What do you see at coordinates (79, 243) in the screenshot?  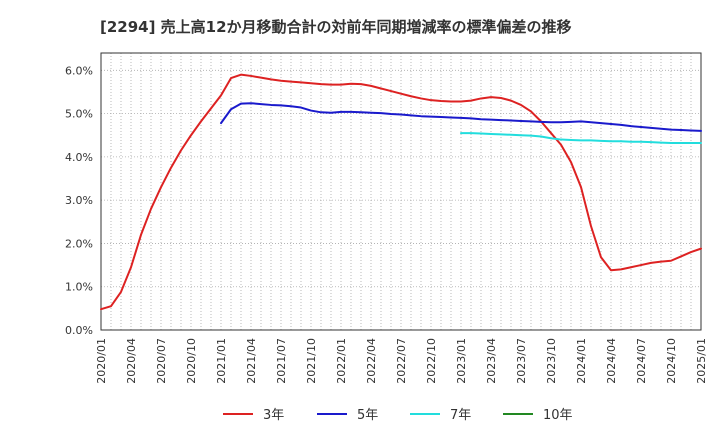 I see `y-tick-label: 2.0%` at bounding box center [79, 243].